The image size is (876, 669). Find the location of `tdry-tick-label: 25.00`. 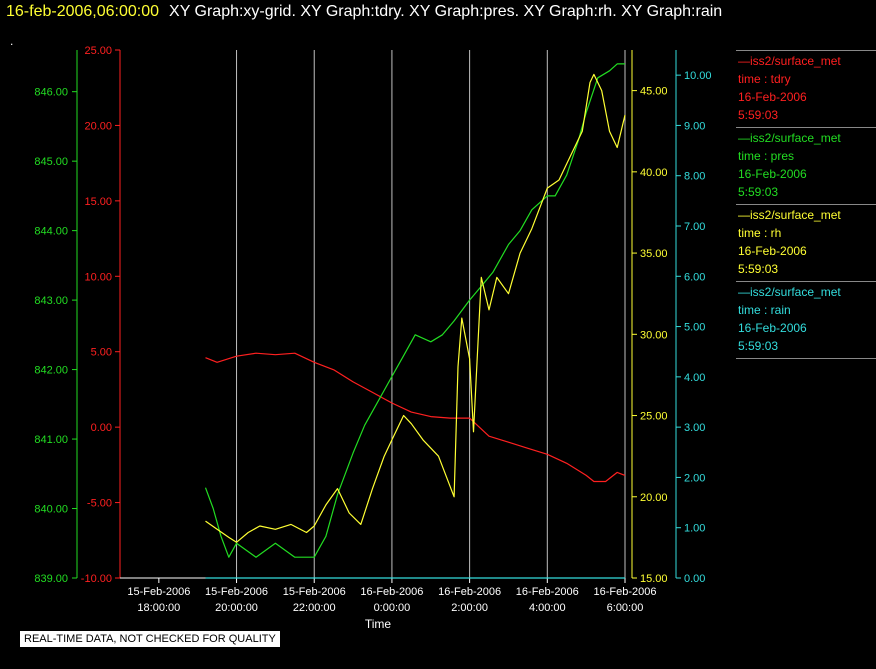

tdry-tick-label: 25.00 is located at coordinates (98, 51).